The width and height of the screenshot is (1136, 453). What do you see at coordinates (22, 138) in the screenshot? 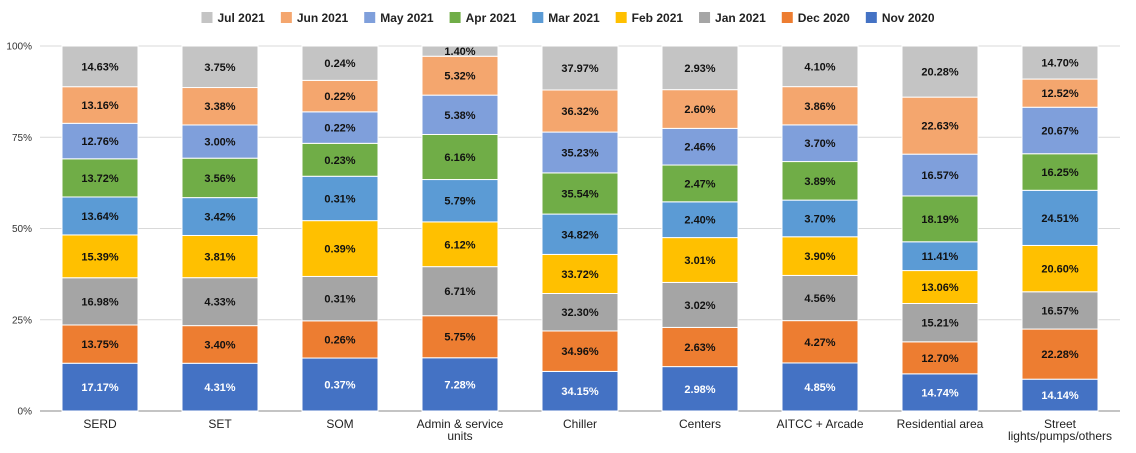
I see `y-tick-label: 75%` at bounding box center [22, 138].